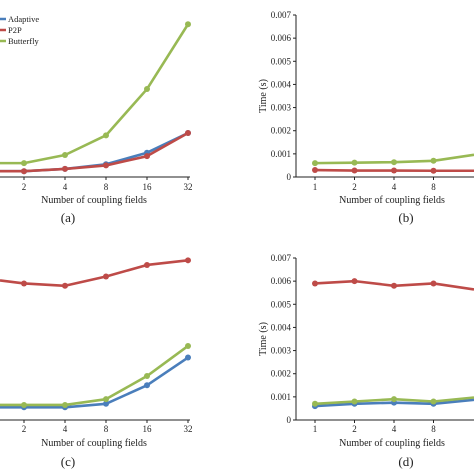 This screenshot has width=474, height=474. What do you see at coordinates (23, 41) in the screenshot?
I see `legend-label: Butterfly` at bounding box center [23, 41].